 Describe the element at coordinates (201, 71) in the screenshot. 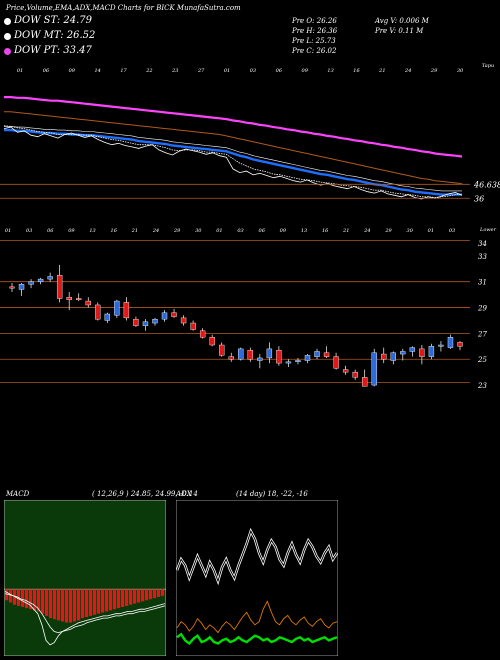

I see `ema-x-tick: 27` at that location.